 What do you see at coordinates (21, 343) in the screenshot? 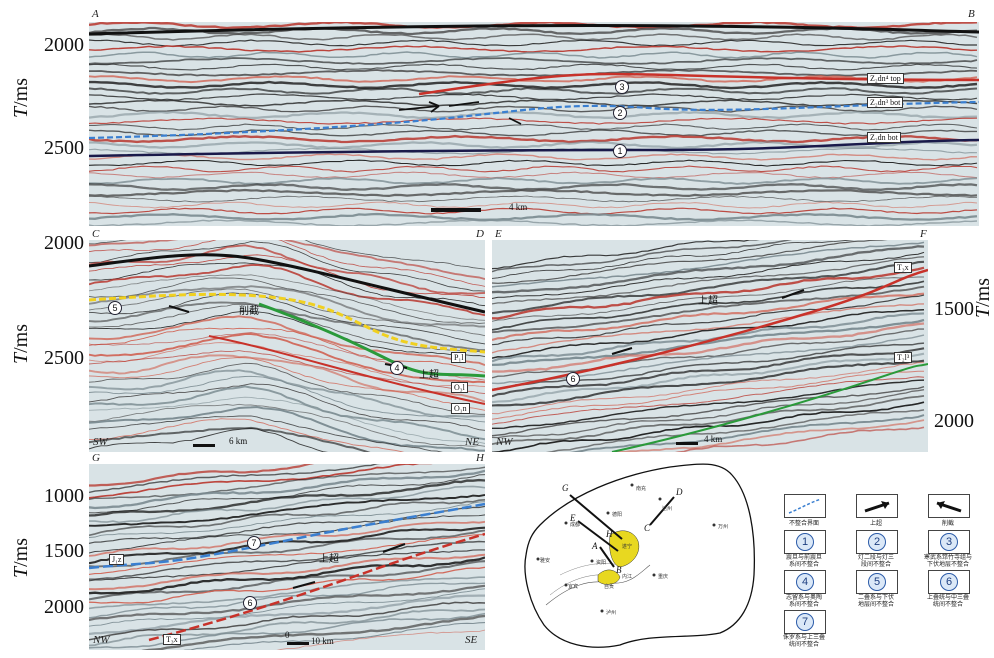
I see `cd-axis-title: T/ms` at bounding box center [21, 343].